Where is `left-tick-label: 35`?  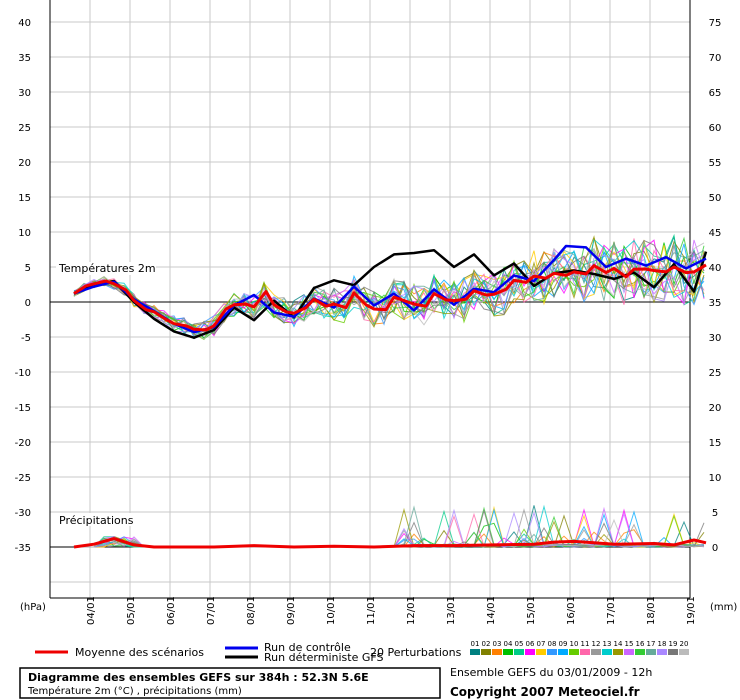 left-tick-label: 35 is located at coordinates (24, 58).